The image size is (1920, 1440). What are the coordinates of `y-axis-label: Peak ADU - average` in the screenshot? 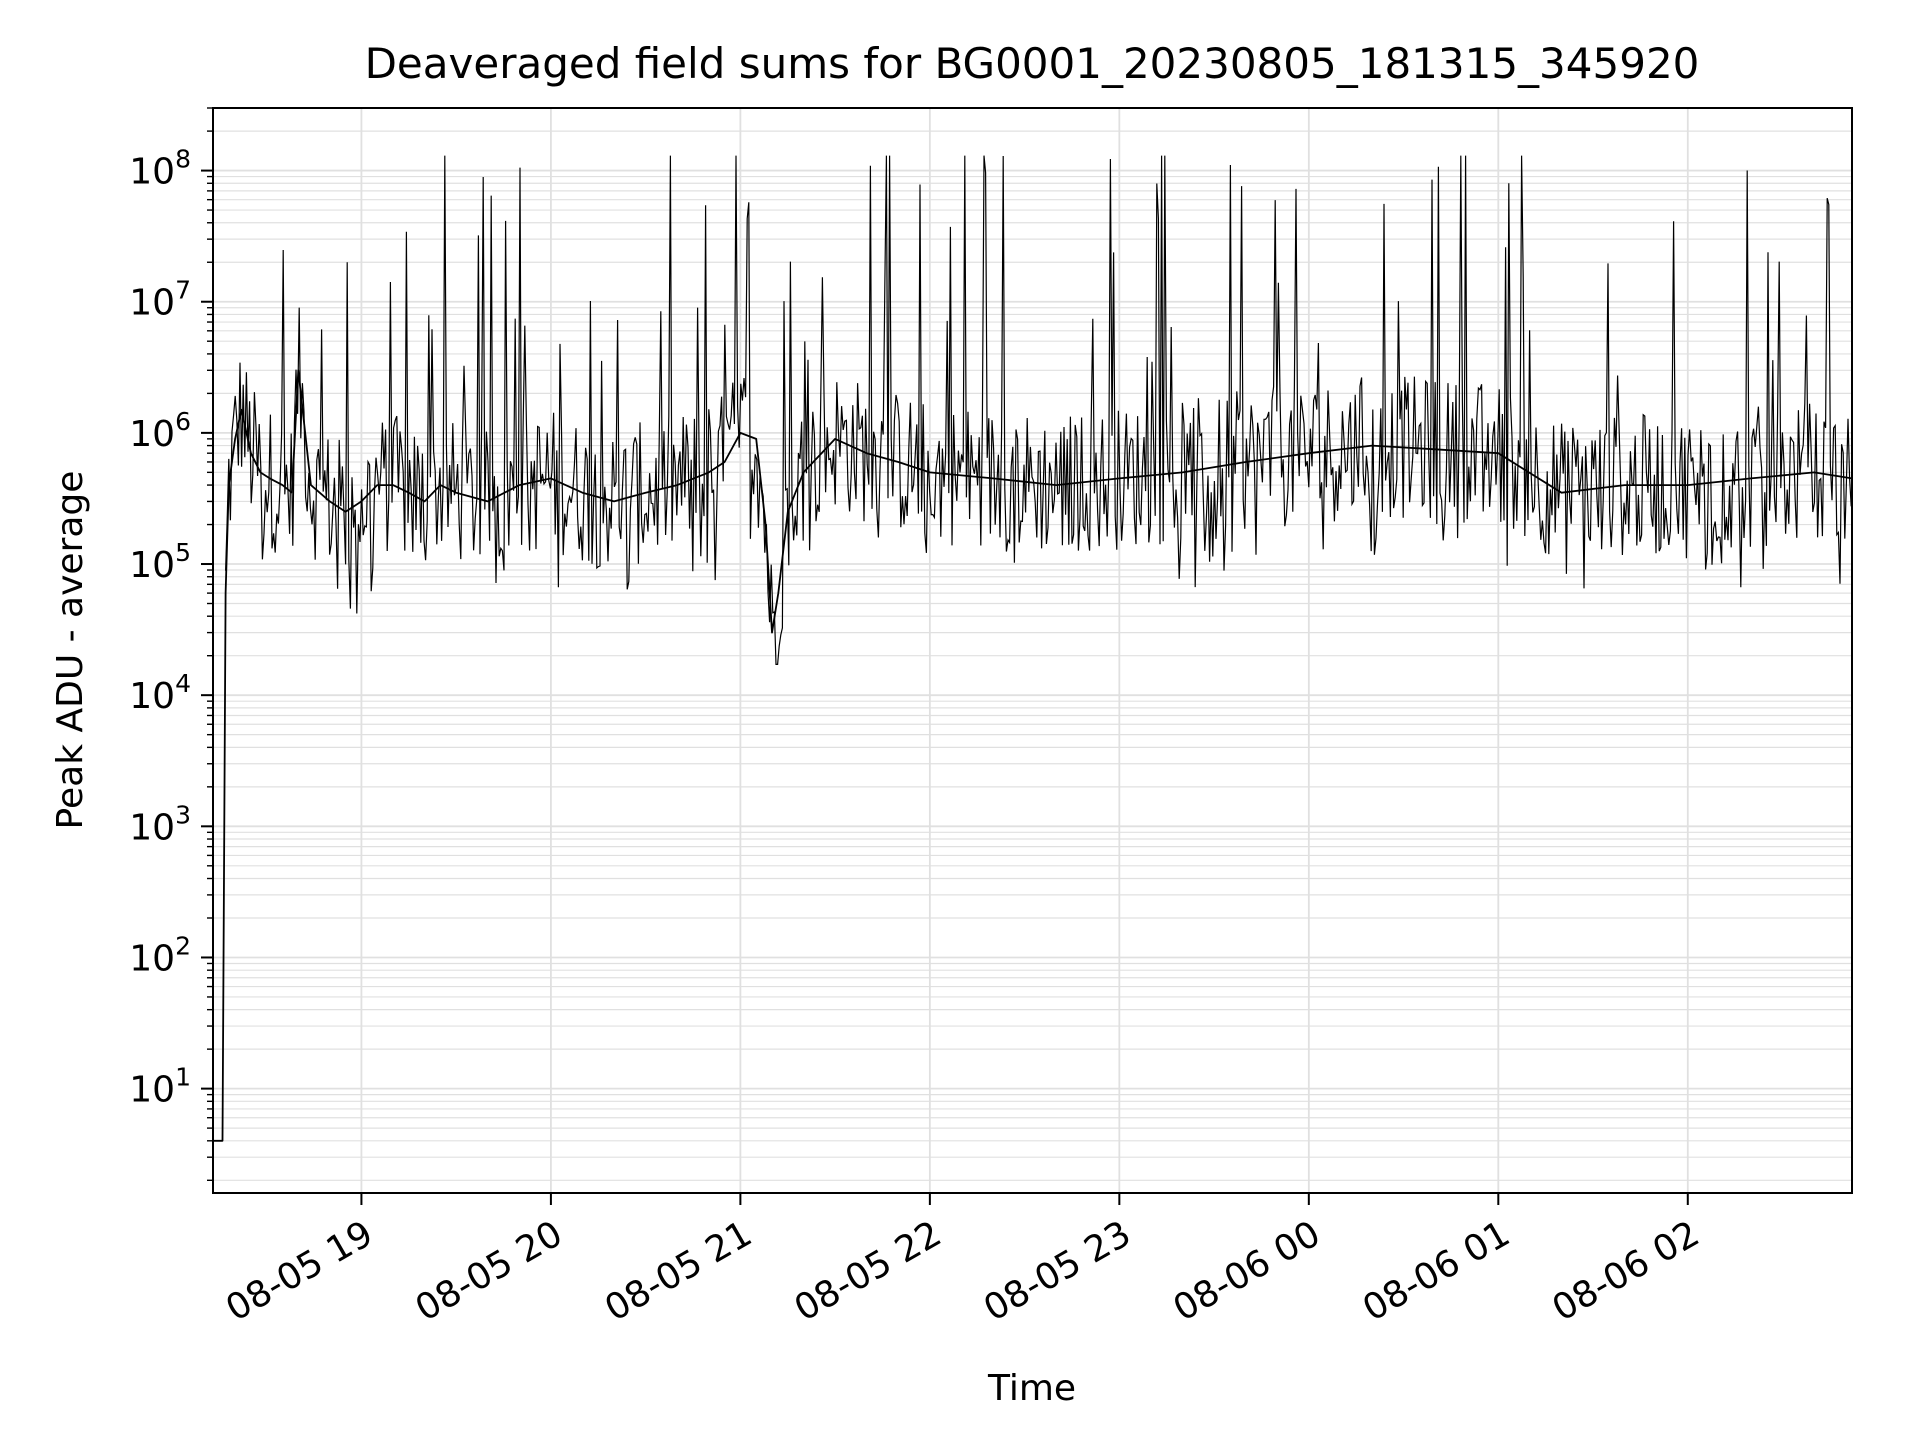 It's located at (70, 650).